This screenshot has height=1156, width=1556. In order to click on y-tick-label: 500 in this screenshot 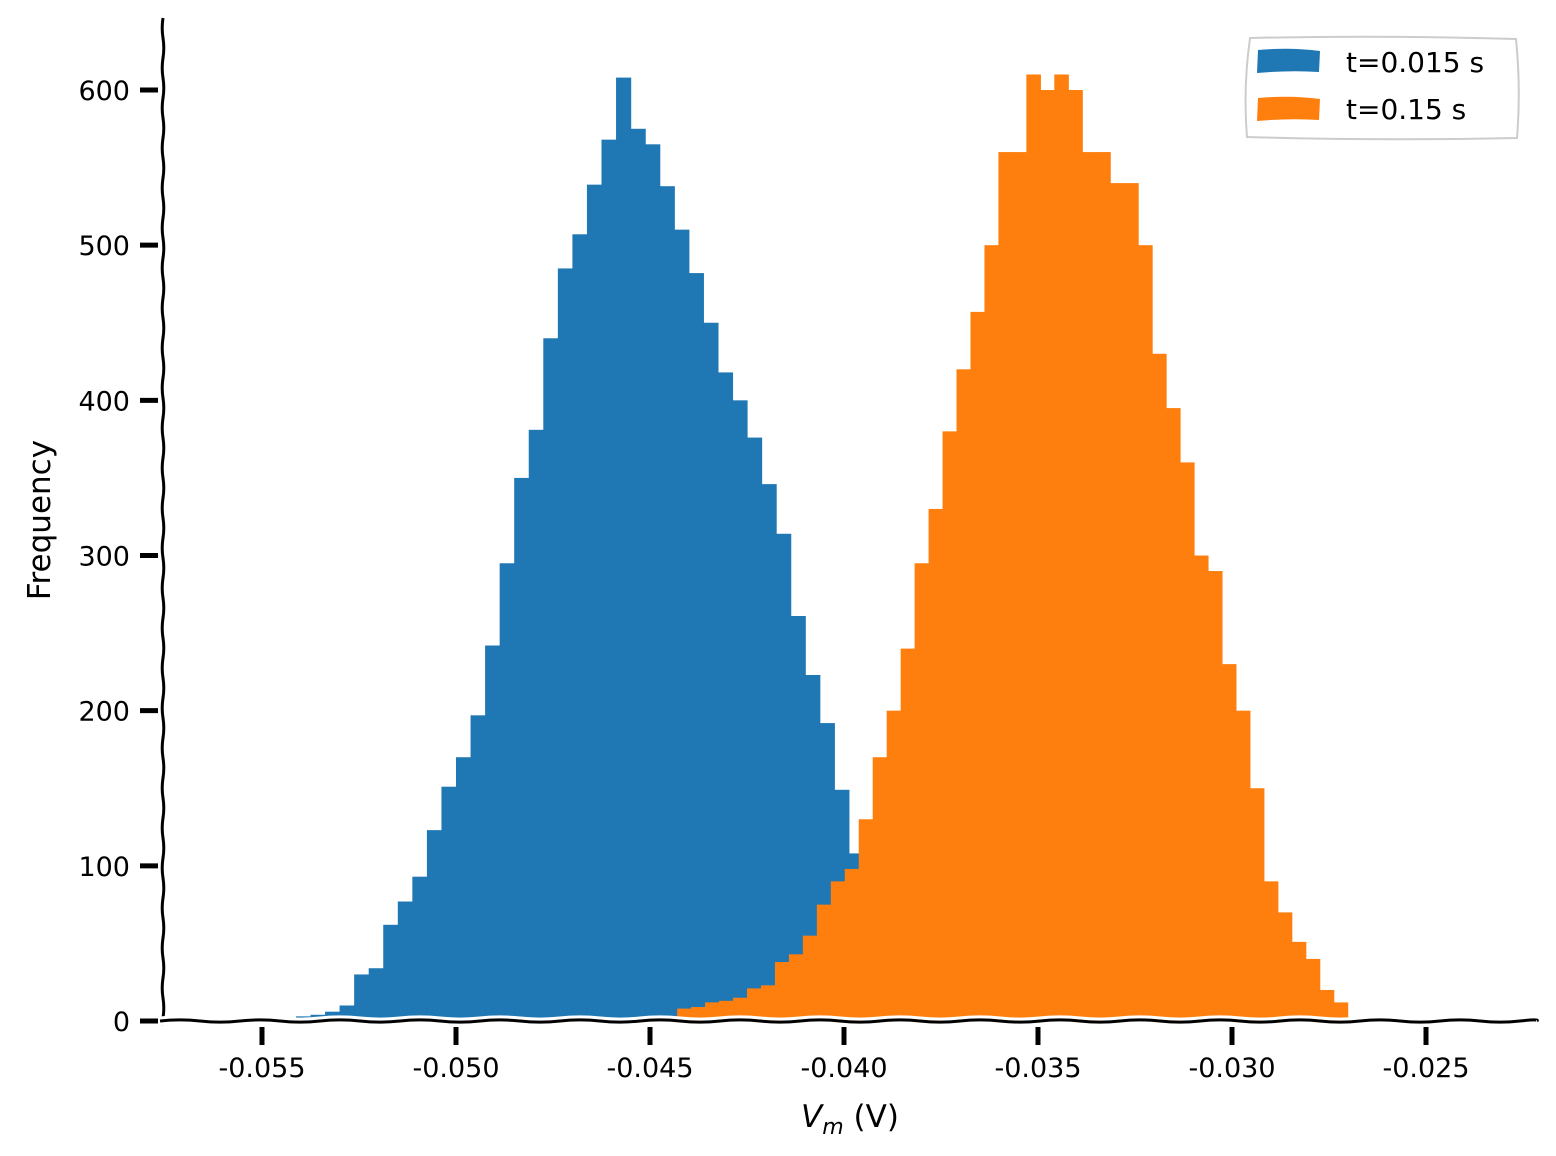, I will do `click(104, 246)`.